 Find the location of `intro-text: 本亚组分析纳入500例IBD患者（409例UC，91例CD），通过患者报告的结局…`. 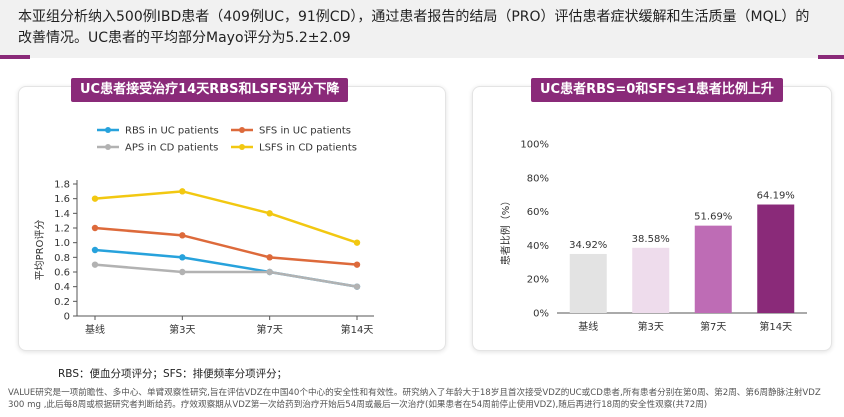

intro-text: 本亚组分析纳入500例IBD患者（409例UC，91例CD），通过患者报告的结局… is located at coordinates (423, 28).